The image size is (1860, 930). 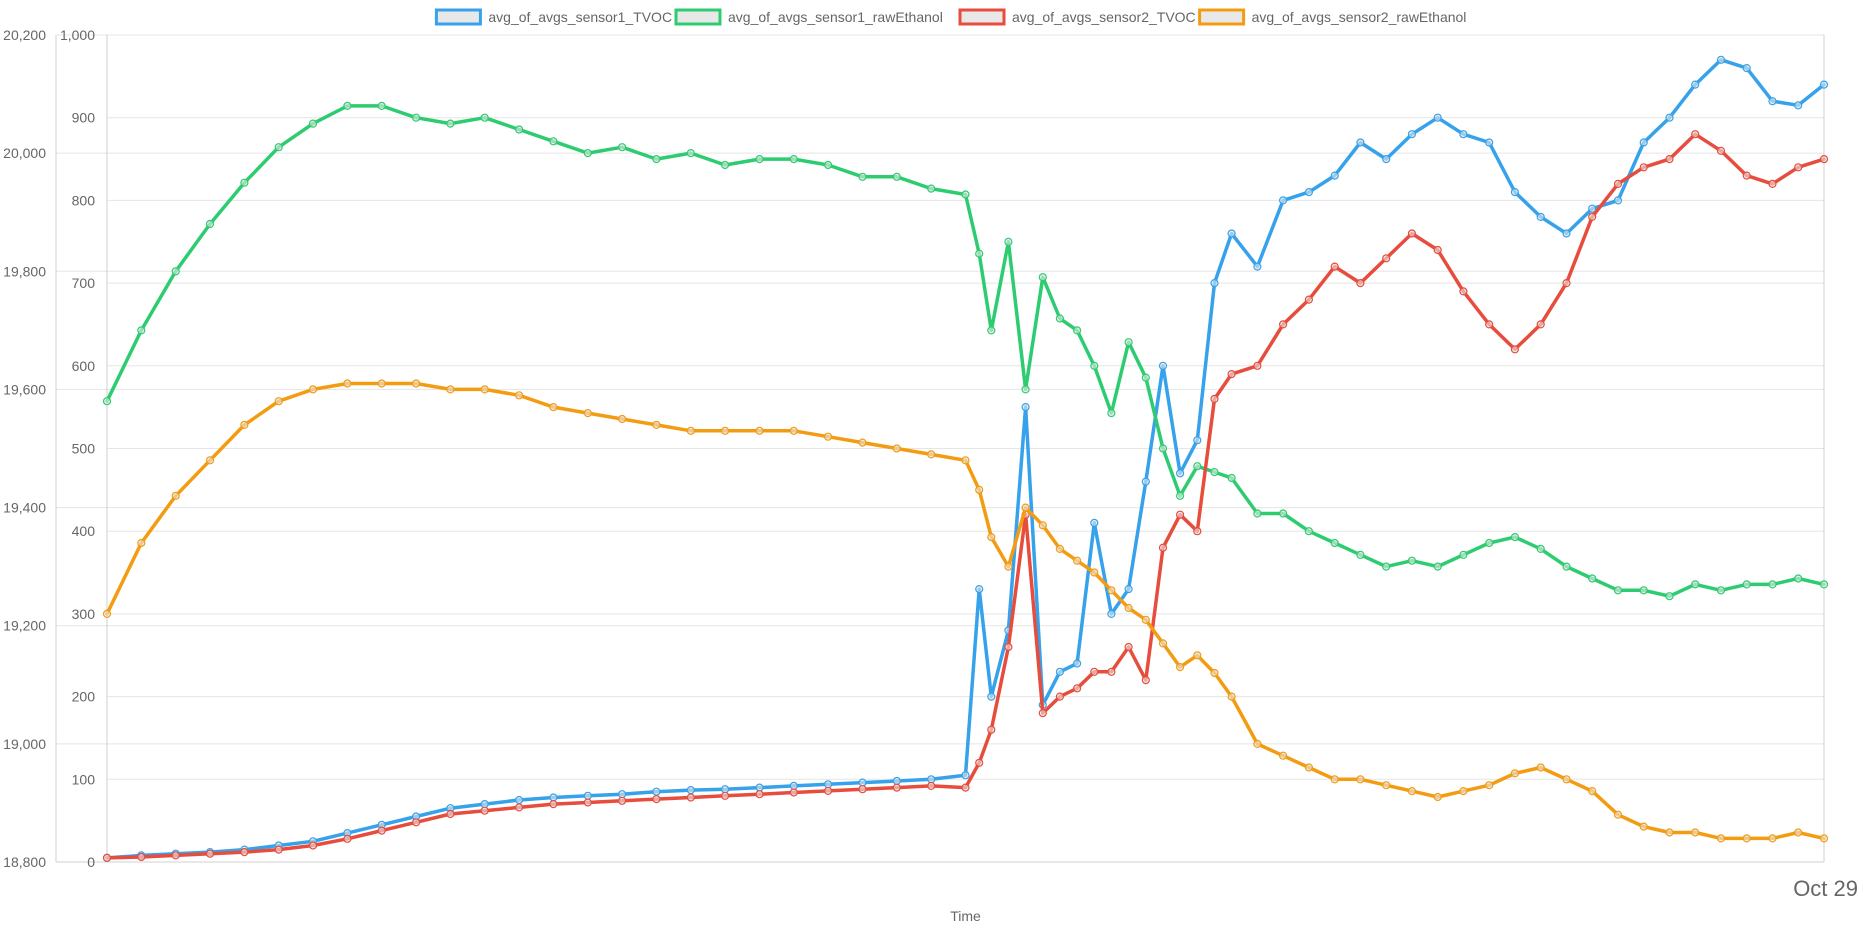 What do you see at coordinates (808, 17) in the screenshot?
I see `legend-item-1: avg_of_avgs_sensor1_rawEthanol` at bounding box center [808, 17].